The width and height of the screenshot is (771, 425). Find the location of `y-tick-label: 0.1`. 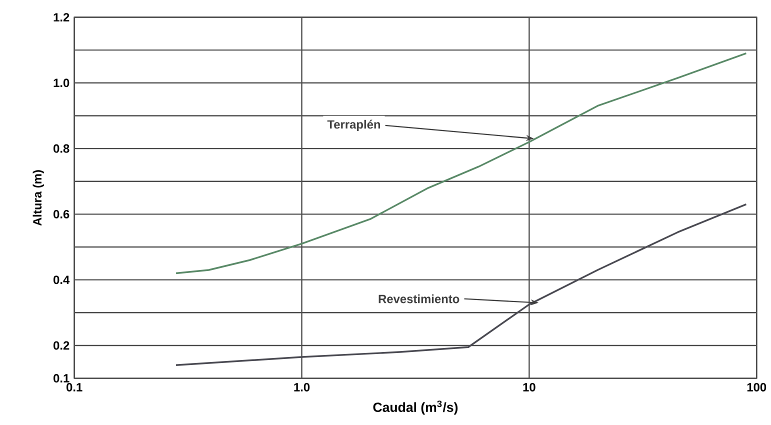

y-tick-label: 0.1 is located at coordinates (62, 378).